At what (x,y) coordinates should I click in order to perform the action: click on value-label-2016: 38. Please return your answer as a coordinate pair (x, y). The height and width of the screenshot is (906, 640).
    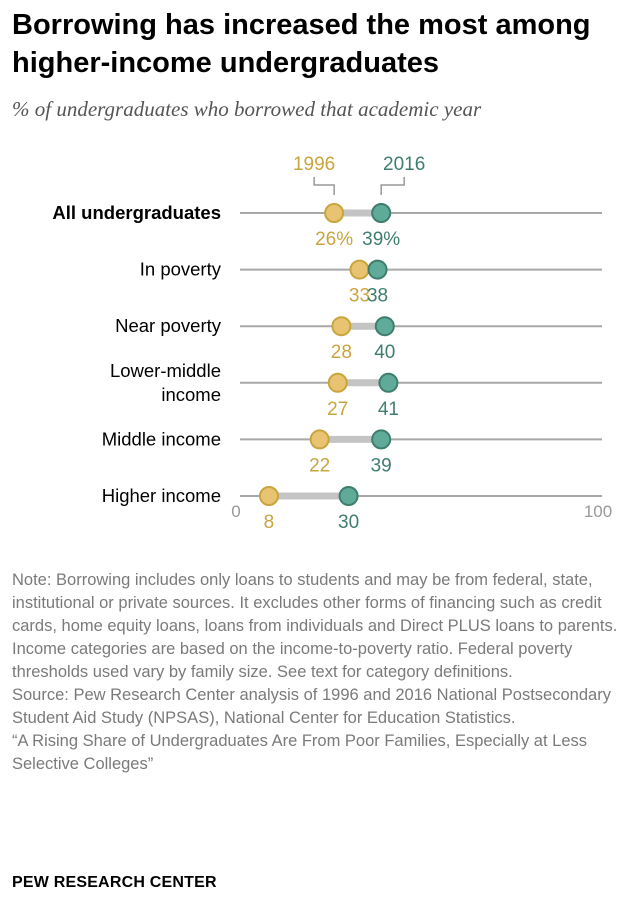
    Looking at the image, I should click on (377, 296).